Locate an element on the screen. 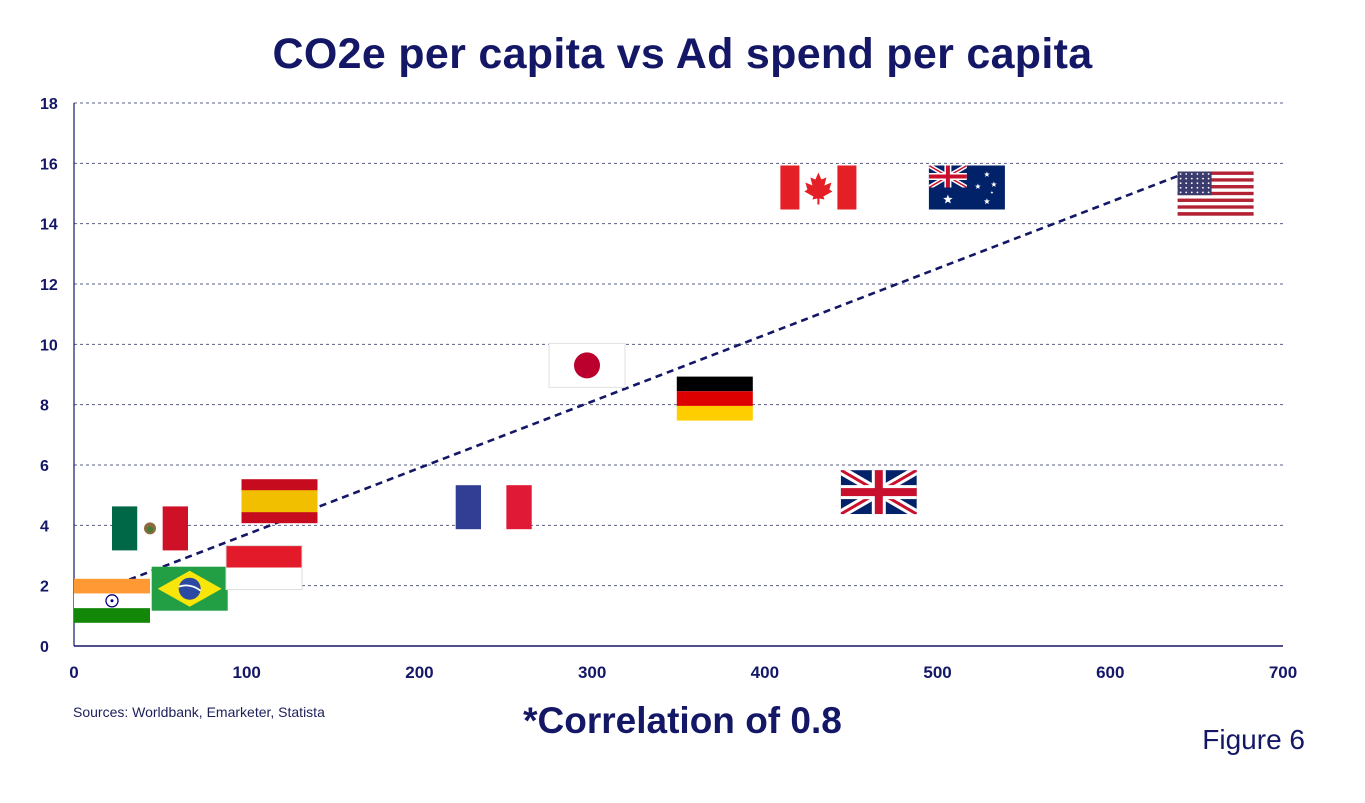  y-tick-label: 10 is located at coordinates (49, 345).